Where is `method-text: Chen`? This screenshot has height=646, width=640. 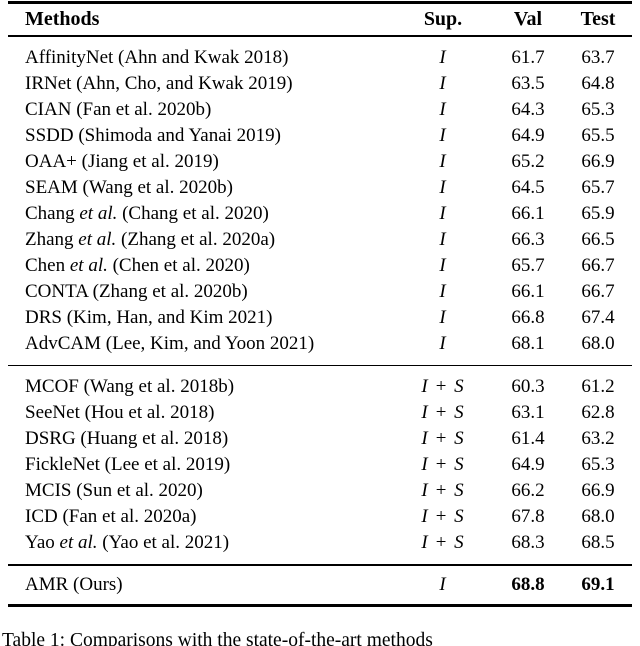
method-text: Chen is located at coordinates (47, 265).